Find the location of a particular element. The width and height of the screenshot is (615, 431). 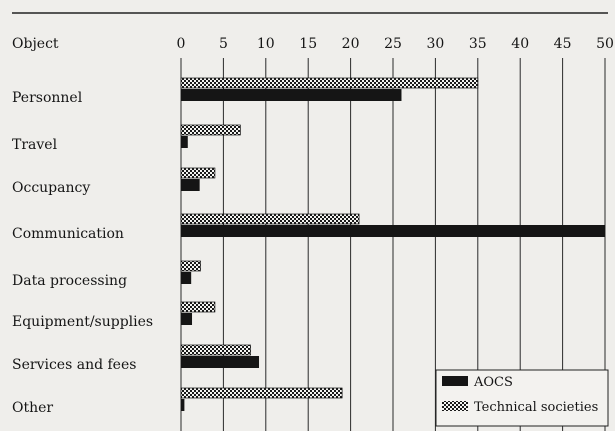

x-tick-label-10: 10 is located at coordinates (266, 44).